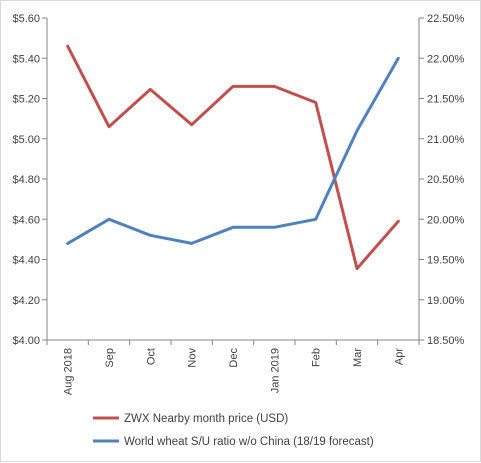 The width and height of the screenshot is (481, 463). I want to click on right-tick-label: 21.00%, so click(446, 140).